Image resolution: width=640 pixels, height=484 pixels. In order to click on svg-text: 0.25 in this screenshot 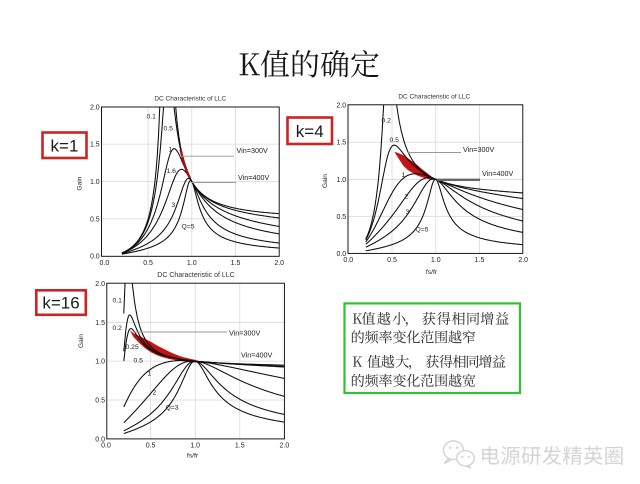, I will do `click(132, 347)`.